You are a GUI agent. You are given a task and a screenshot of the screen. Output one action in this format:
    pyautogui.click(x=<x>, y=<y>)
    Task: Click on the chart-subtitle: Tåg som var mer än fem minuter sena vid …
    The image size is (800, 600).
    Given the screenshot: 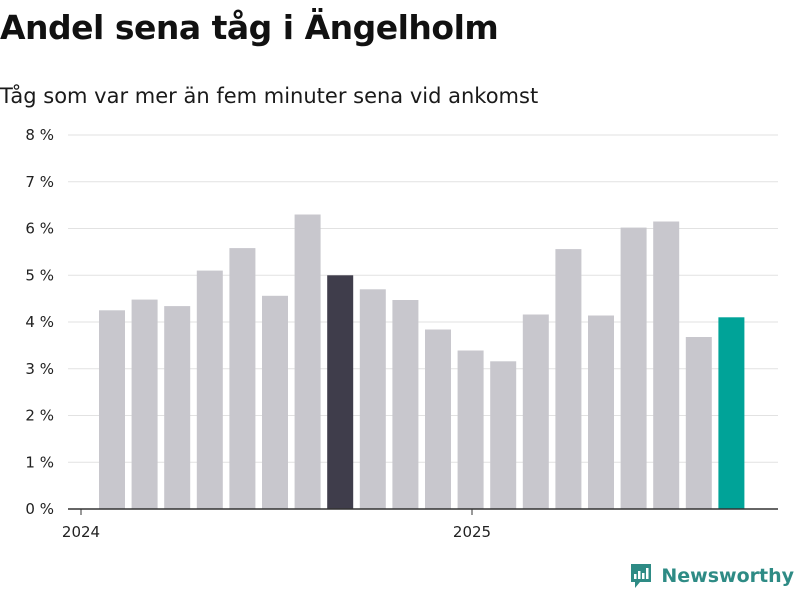 What is the action you would take?
    pyautogui.click(x=269, y=96)
    